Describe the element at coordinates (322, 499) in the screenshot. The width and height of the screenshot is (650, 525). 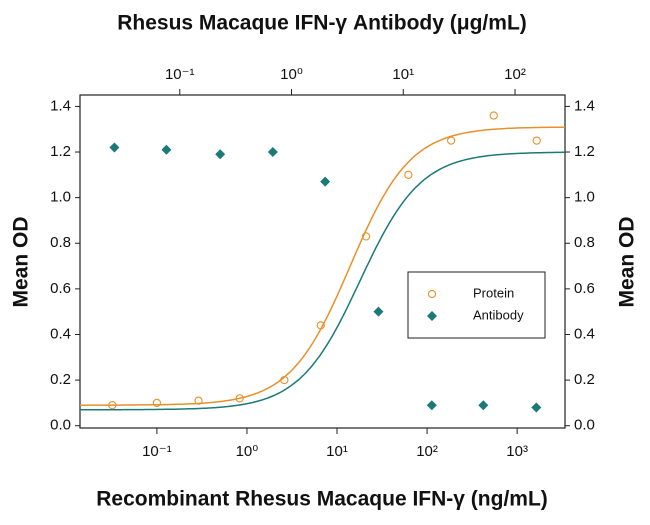
I see `x-axis-title: Recombinant Rhesus Macaque IFN-γ (ng/mL)` at that location.